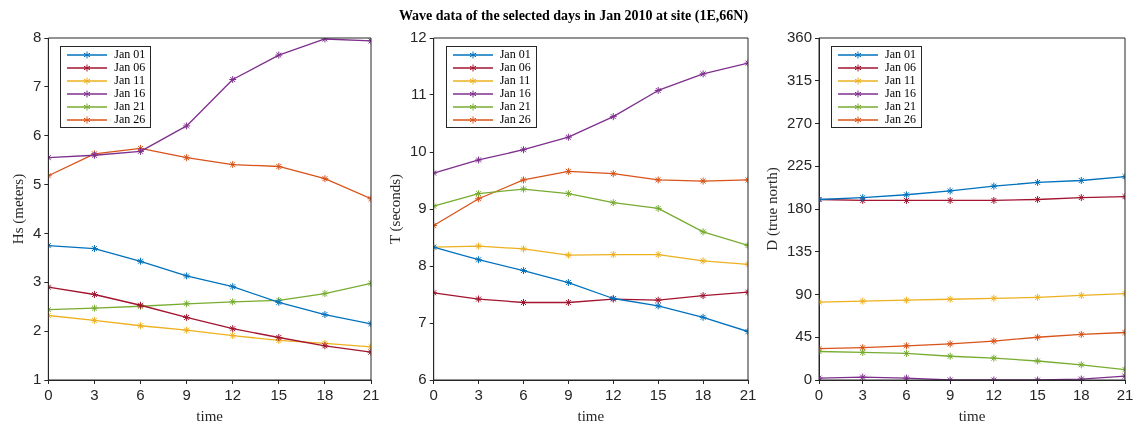  What do you see at coordinates (418, 151) in the screenshot?
I see `y-tick-label: 10` at bounding box center [418, 151].